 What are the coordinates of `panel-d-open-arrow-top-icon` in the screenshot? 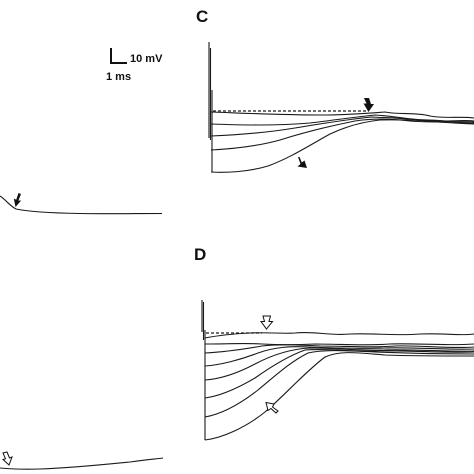 It's located at (267, 322).